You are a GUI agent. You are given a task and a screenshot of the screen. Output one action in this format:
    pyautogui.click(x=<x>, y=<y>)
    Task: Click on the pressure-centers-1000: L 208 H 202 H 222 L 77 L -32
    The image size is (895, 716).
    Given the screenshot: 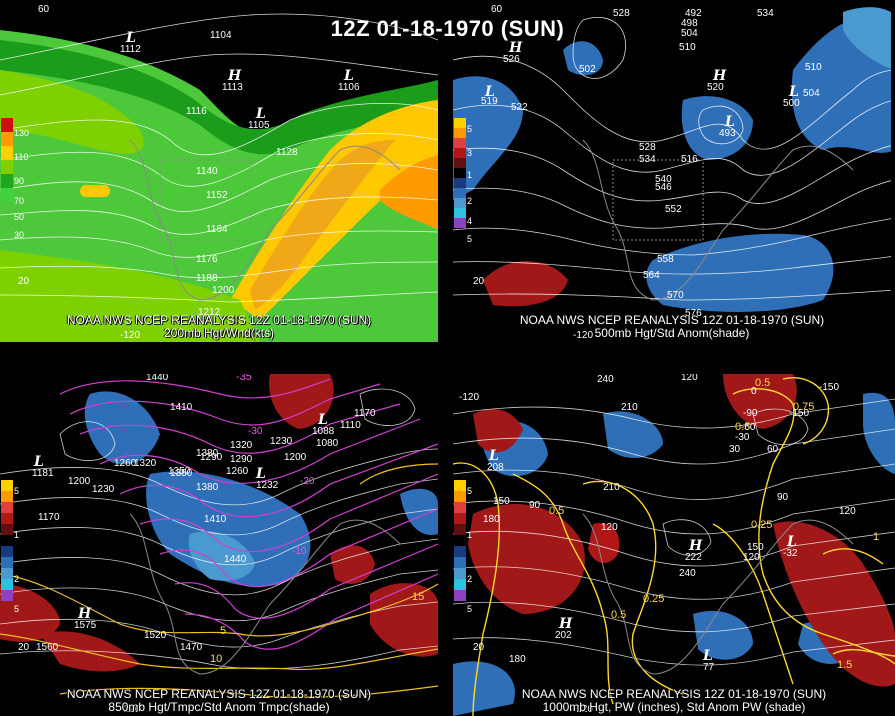 What is the action you would take?
    pyautogui.click(x=642, y=560)
    